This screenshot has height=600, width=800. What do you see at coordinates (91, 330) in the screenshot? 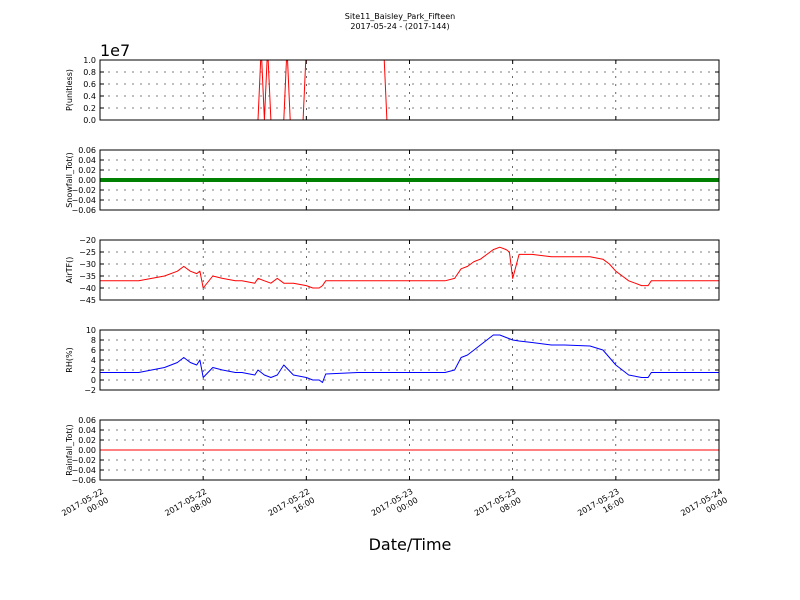
I see `y-tick-label: 10` at bounding box center [91, 330].